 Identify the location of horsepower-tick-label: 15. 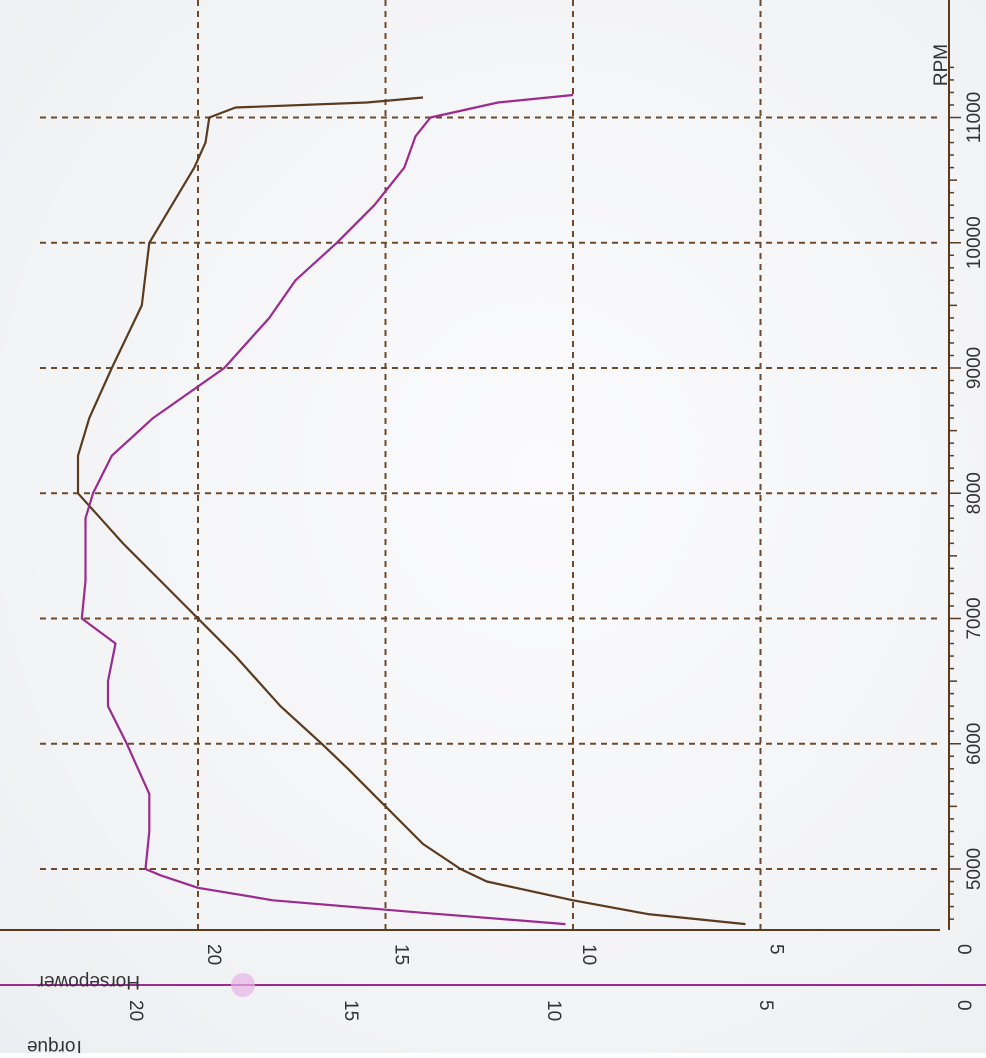
(401, 954).